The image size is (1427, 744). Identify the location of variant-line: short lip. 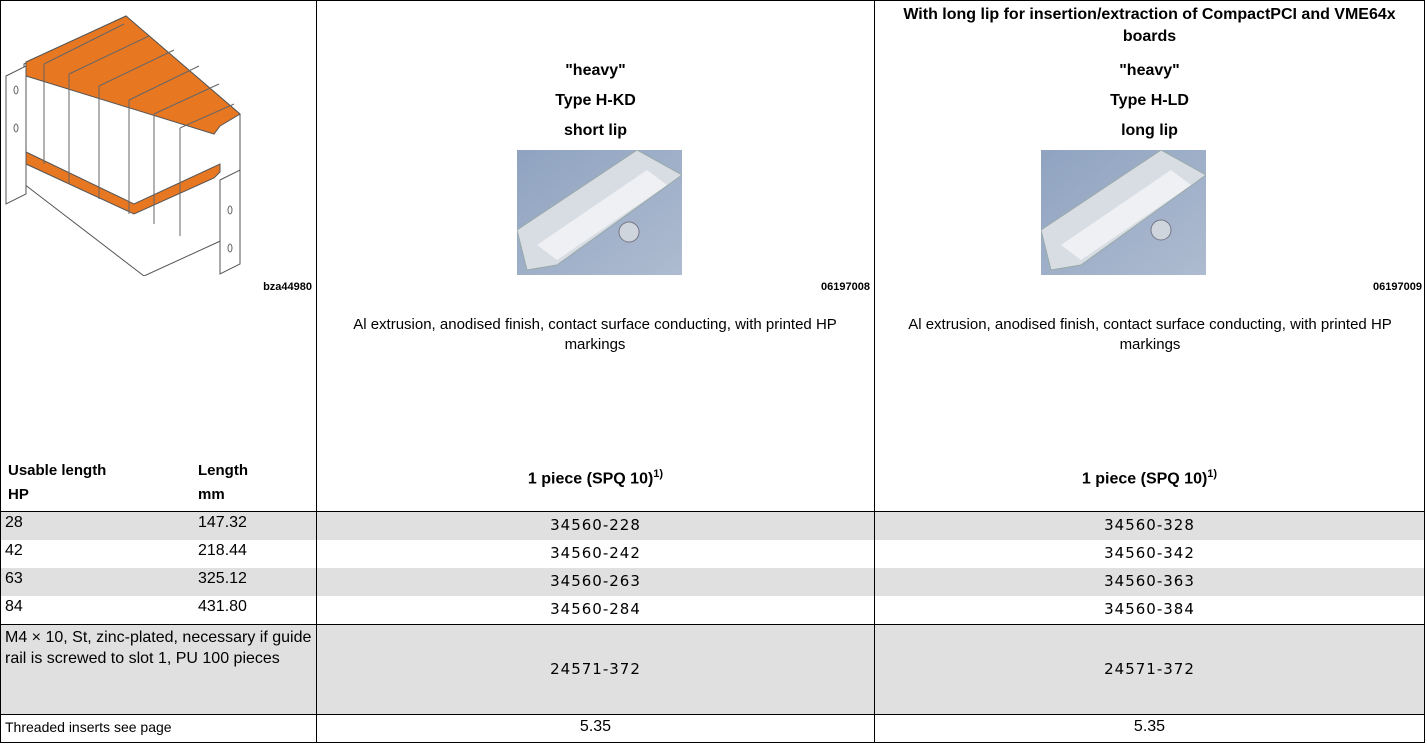
(595, 130).